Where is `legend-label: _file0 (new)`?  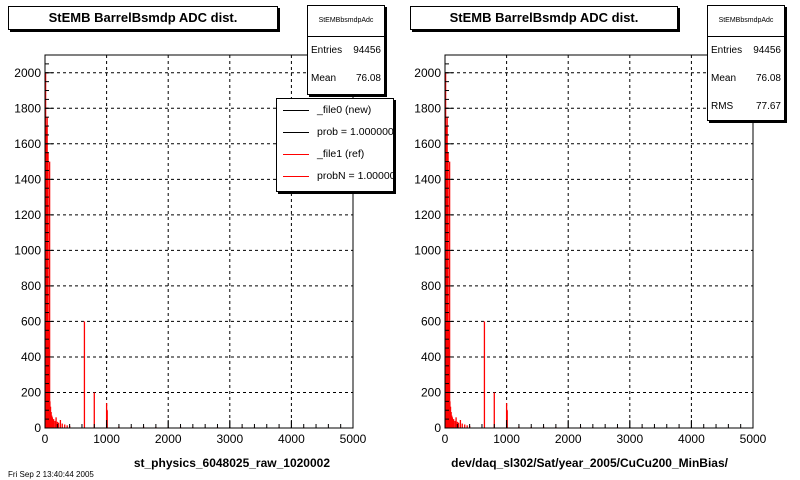 legend-label: _file0 (new) is located at coordinates (344, 110).